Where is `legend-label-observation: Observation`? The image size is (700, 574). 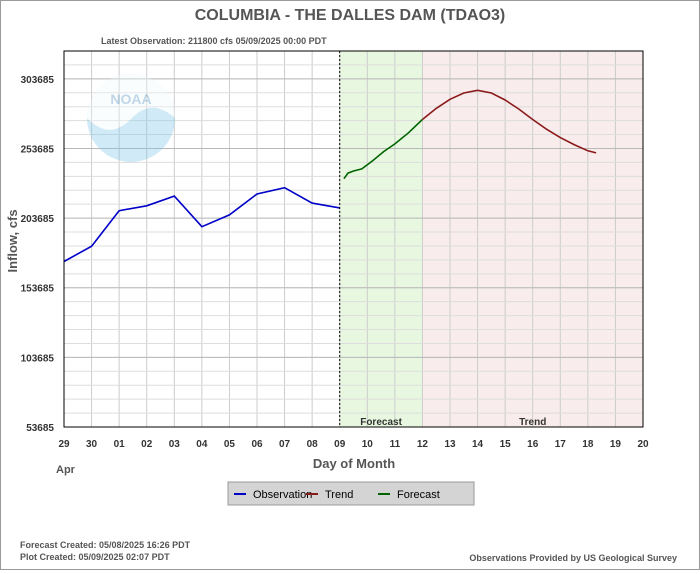
legend-label-observation: Observation is located at coordinates (282, 495).